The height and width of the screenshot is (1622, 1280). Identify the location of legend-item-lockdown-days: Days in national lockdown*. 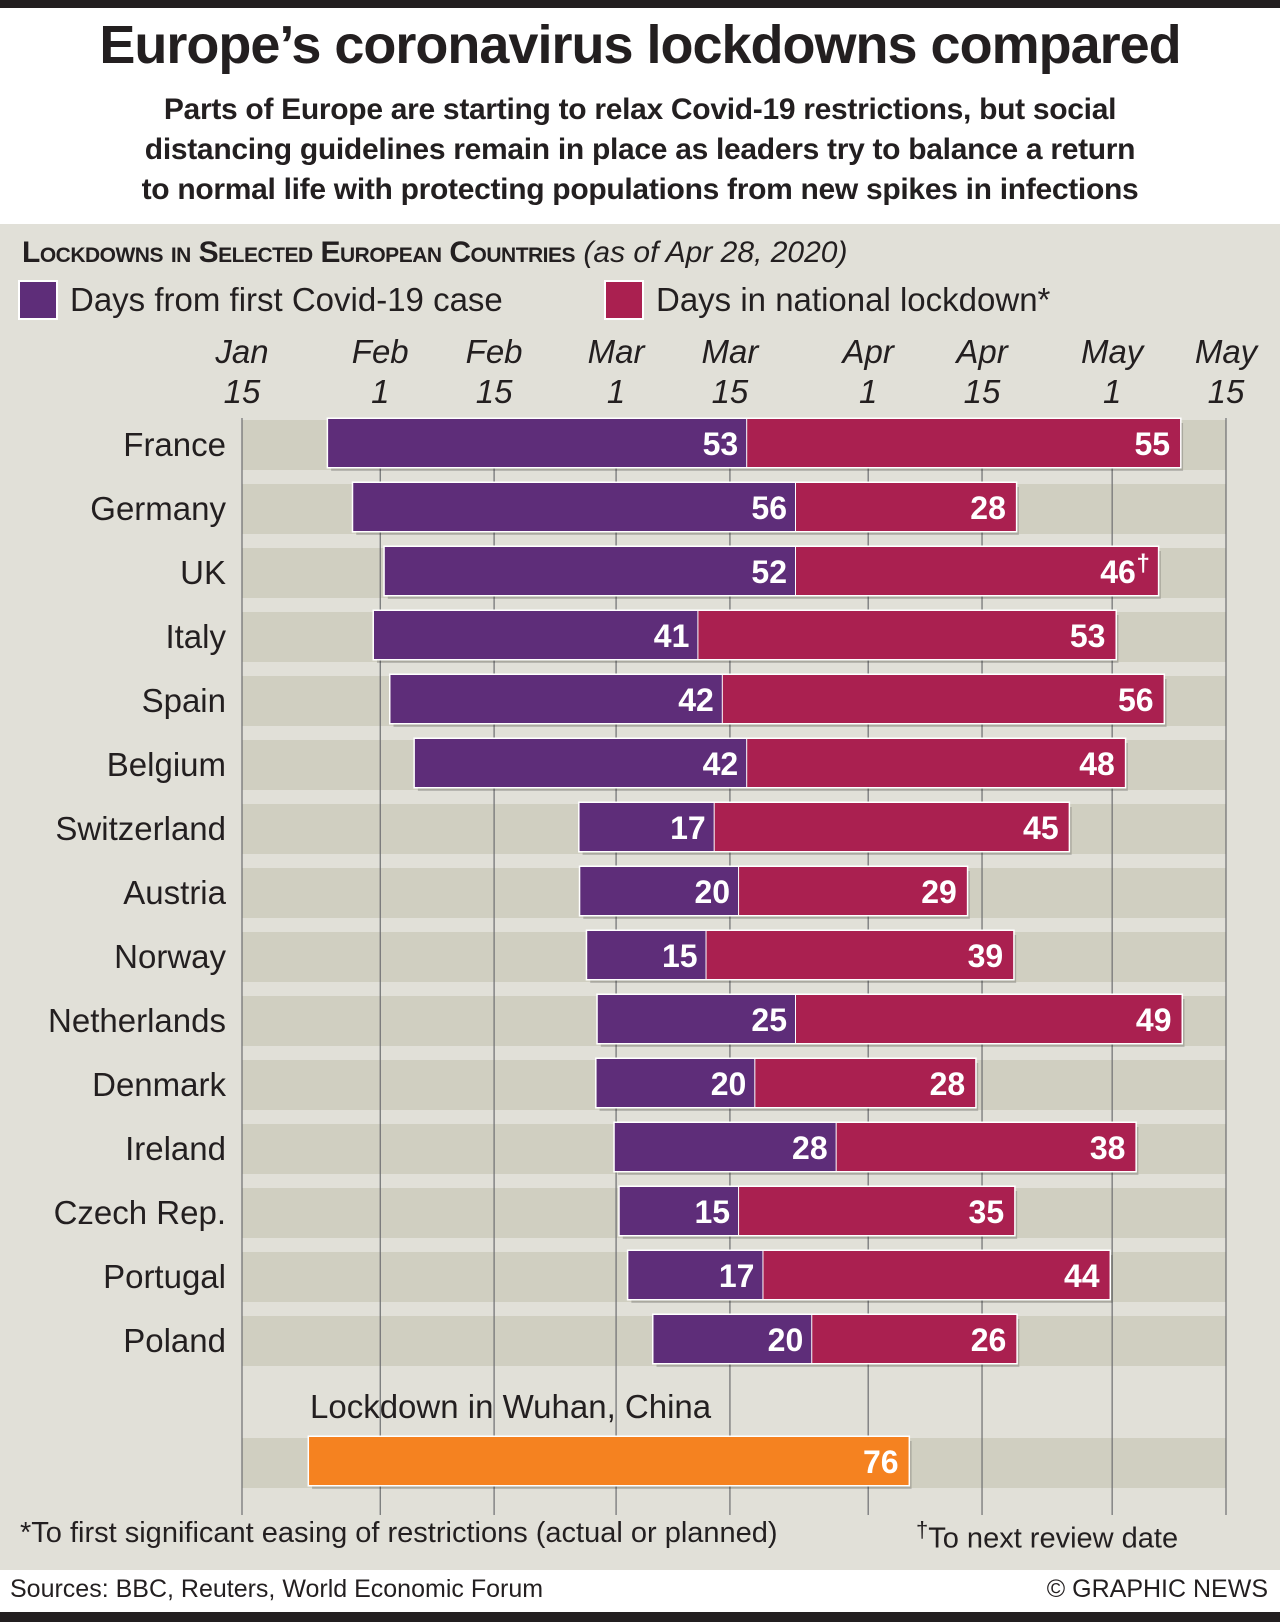
(828, 300).